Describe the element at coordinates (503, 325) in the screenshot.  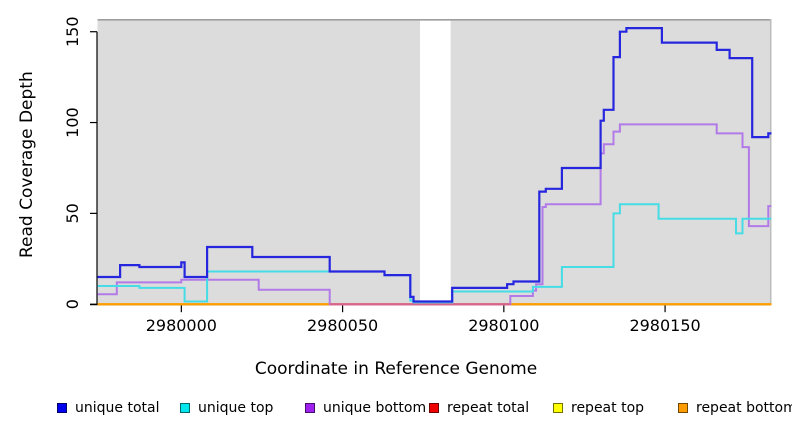
I see `x-tick-label: 2980100` at that location.